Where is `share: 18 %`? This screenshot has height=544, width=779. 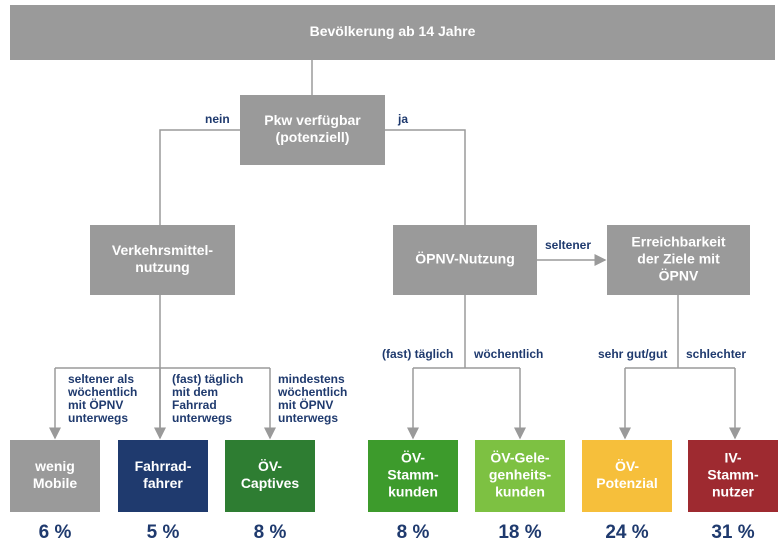
share: 18 % is located at coordinates (519, 532).